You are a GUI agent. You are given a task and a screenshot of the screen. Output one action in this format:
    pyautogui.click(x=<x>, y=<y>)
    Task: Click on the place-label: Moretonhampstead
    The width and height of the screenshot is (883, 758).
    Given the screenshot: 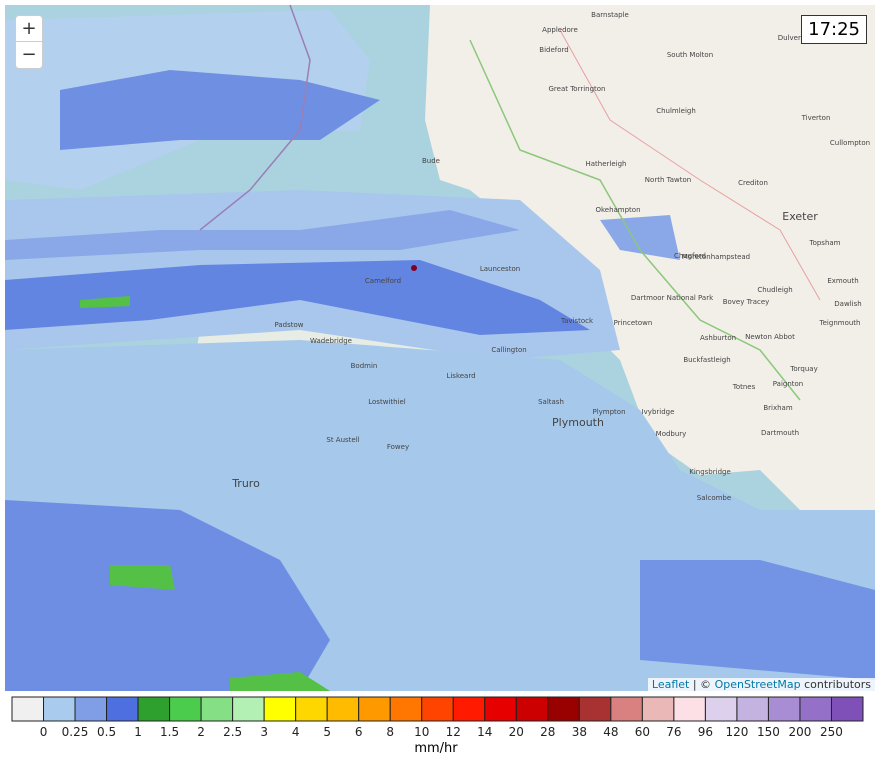 What is the action you would take?
    pyautogui.click(x=716, y=257)
    